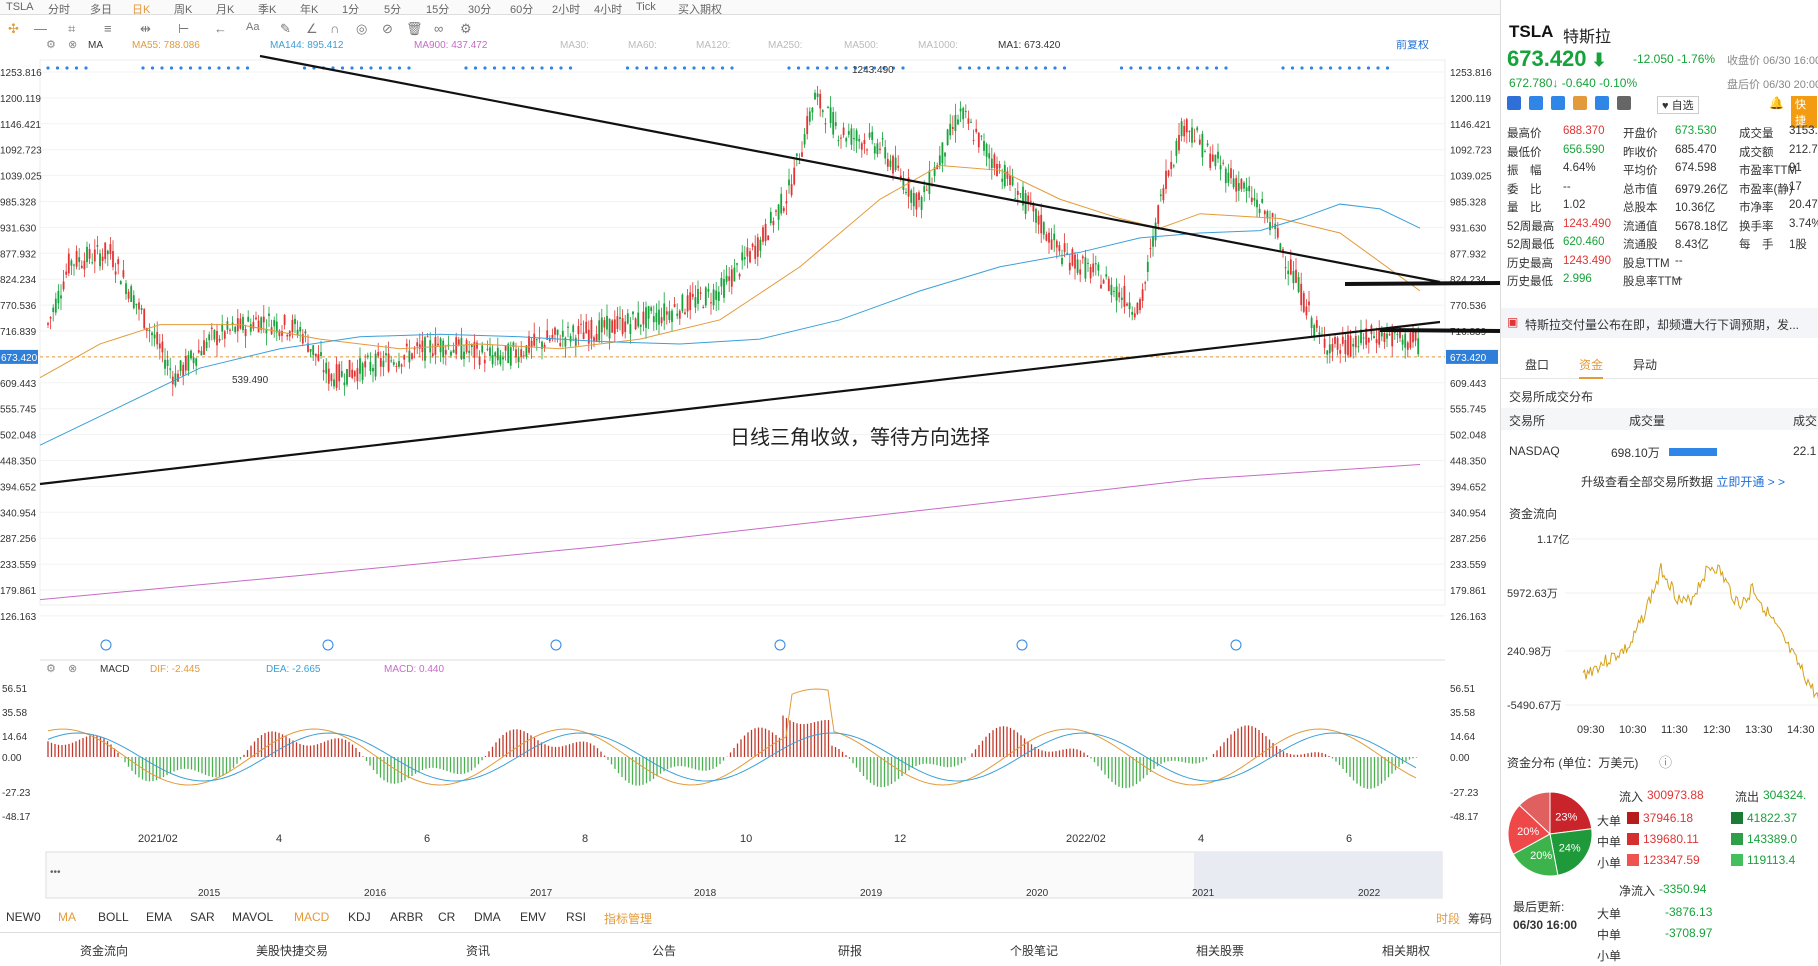 This screenshot has height=966, width=1818. What do you see at coordinates (861, 45) in the screenshot?
I see `ma-legend-item: MA500:` at bounding box center [861, 45].